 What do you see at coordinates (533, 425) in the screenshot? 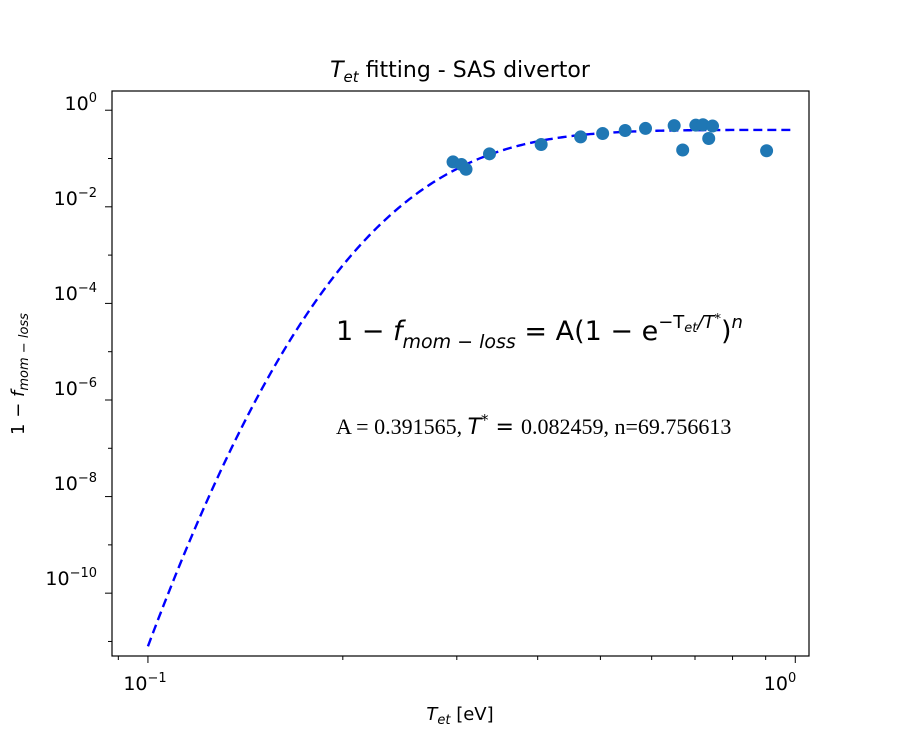
I see `fit-params-annotation: A = 0.391565, T* = 0.082459, n=69.756613` at bounding box center [533, 425].